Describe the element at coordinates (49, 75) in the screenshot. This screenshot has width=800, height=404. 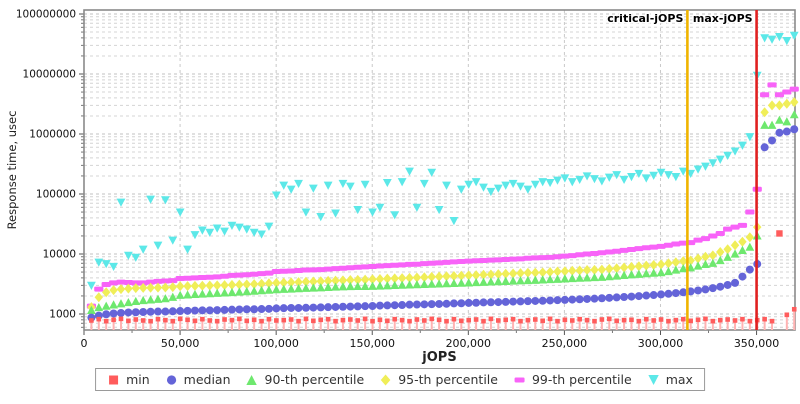
I see `y-tick-label: 10000000` at that location.